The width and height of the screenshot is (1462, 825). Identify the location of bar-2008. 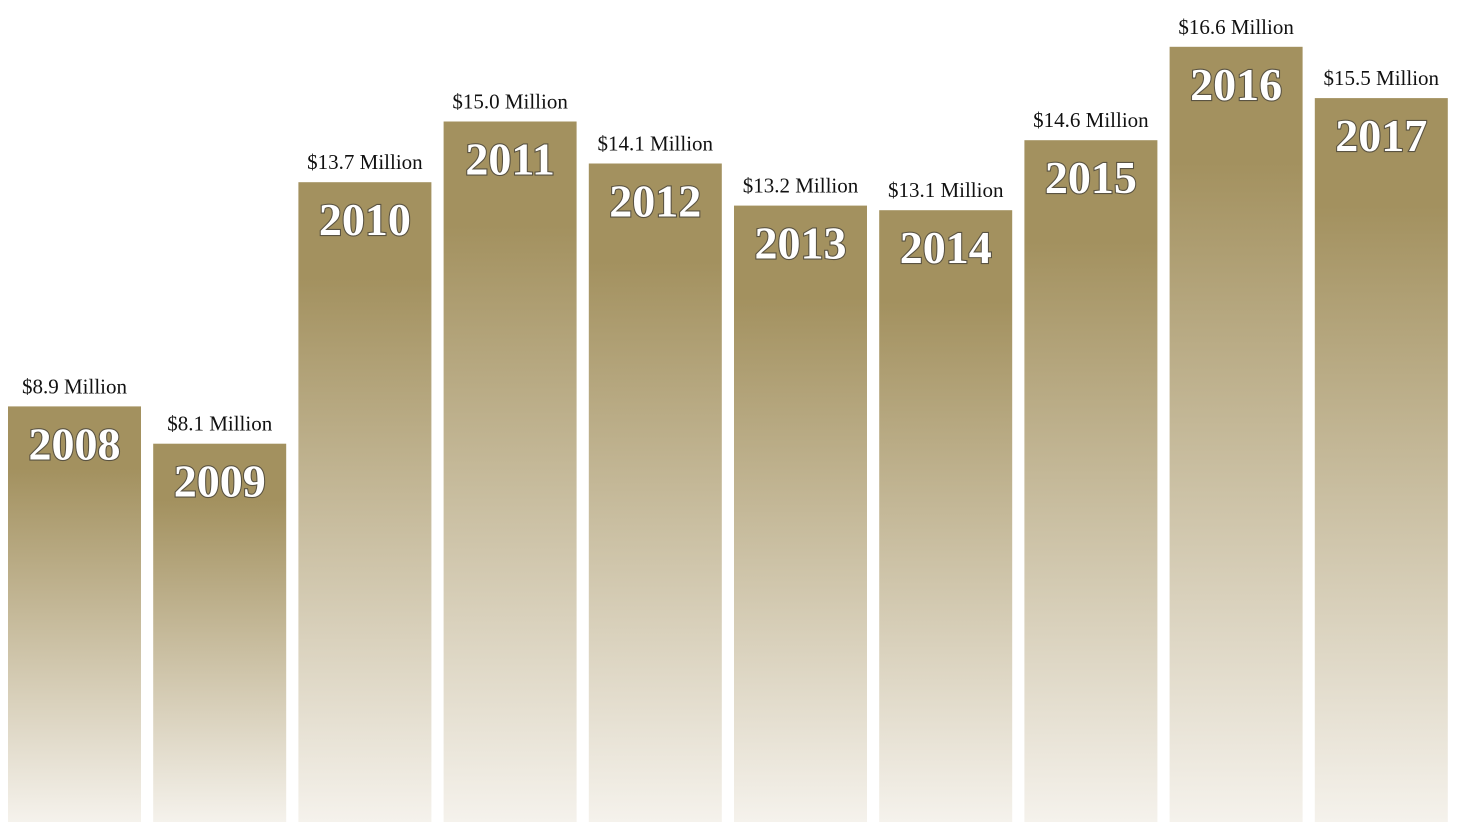
(74, 614).